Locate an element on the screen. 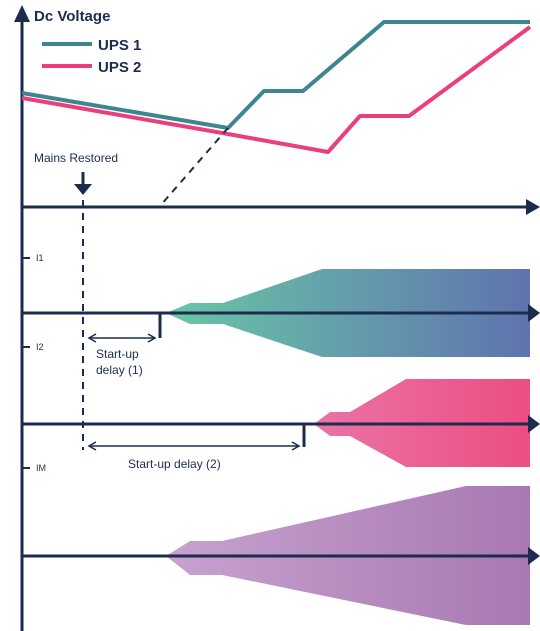  current-label-i2: I2 is located at coordinates (40, 347).